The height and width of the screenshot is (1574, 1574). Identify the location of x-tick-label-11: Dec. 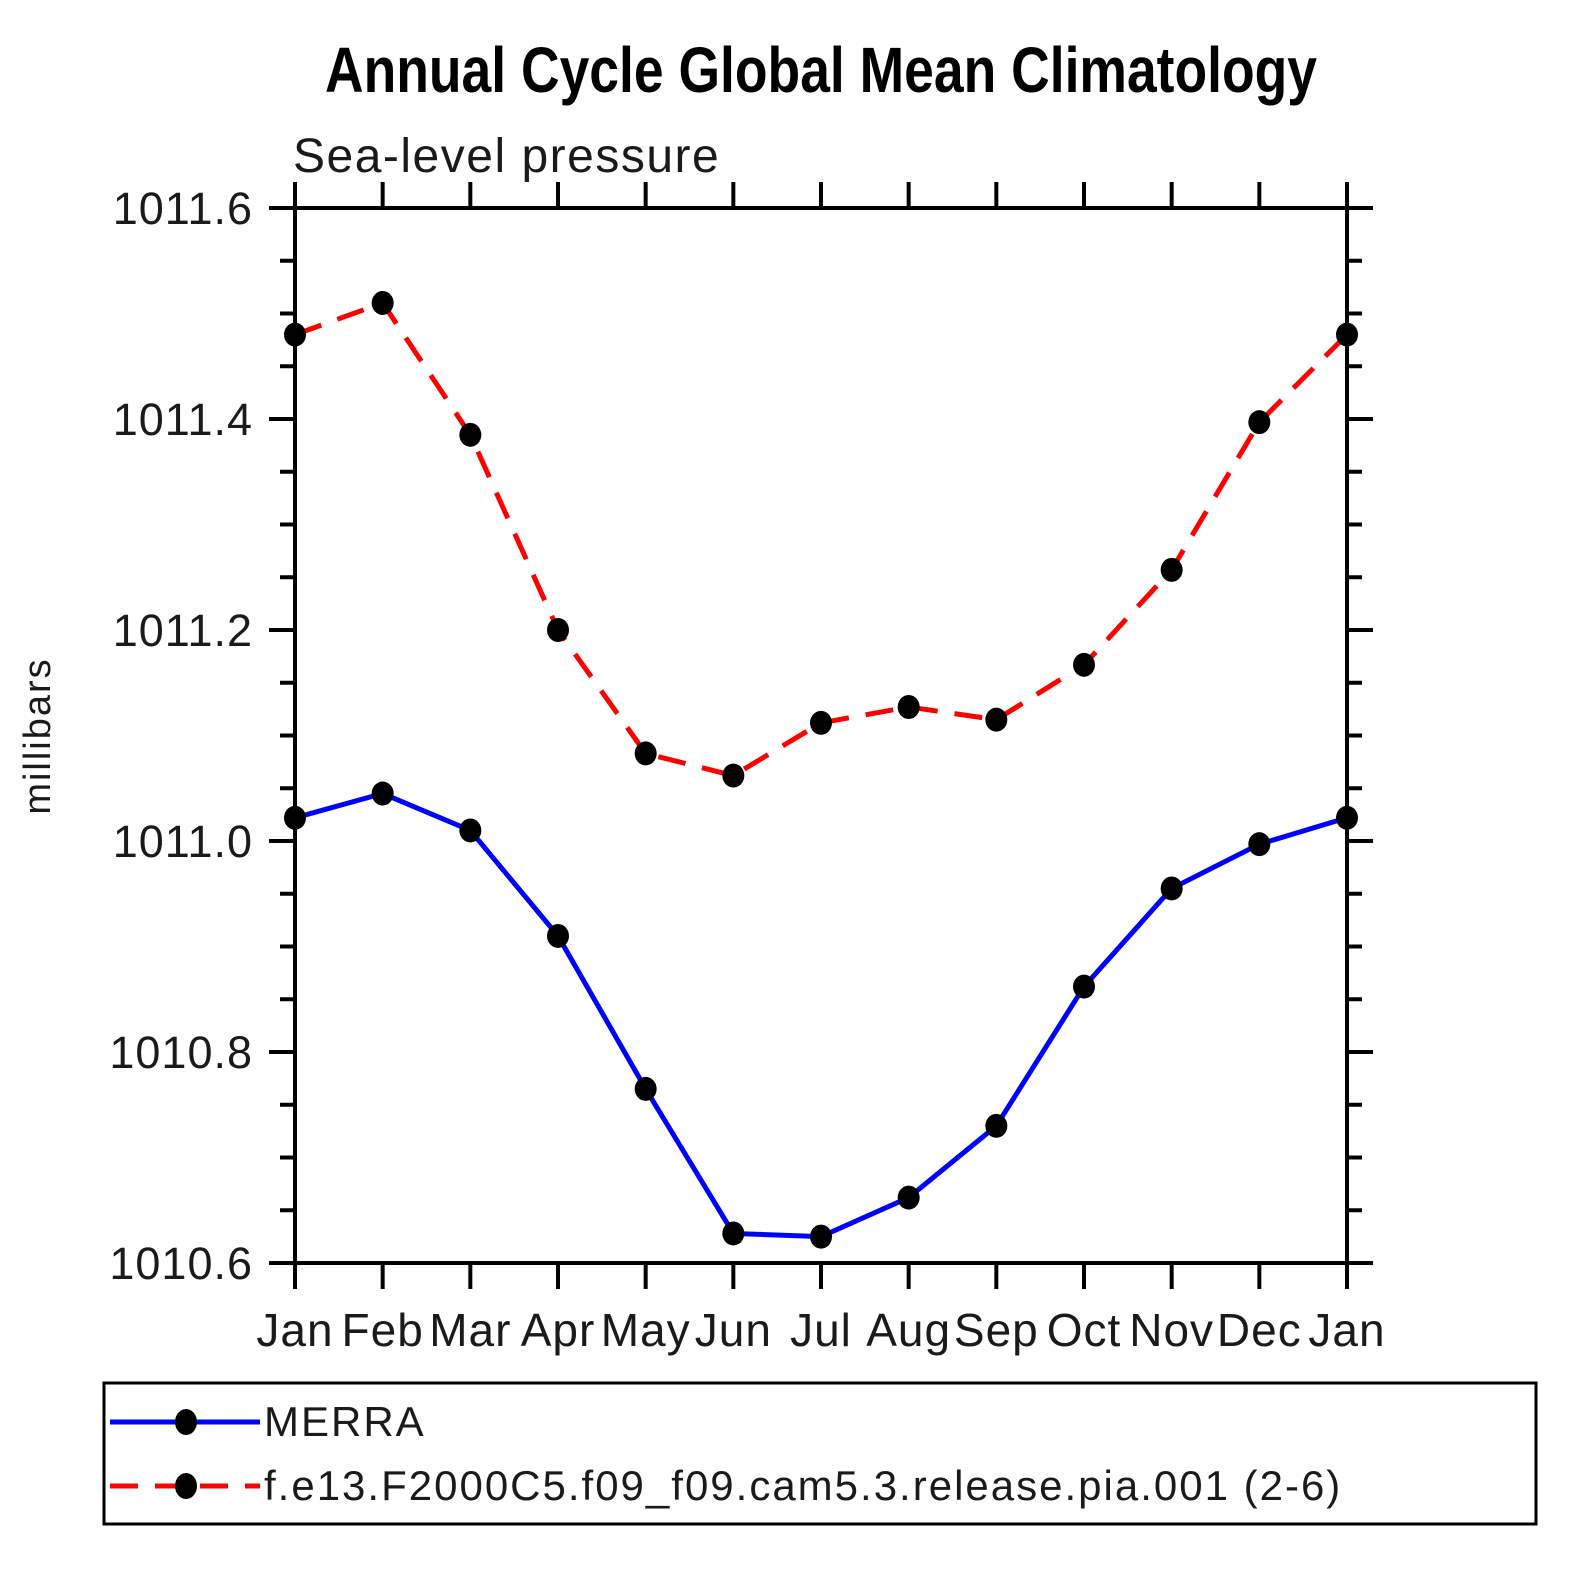
(1259, 1330).